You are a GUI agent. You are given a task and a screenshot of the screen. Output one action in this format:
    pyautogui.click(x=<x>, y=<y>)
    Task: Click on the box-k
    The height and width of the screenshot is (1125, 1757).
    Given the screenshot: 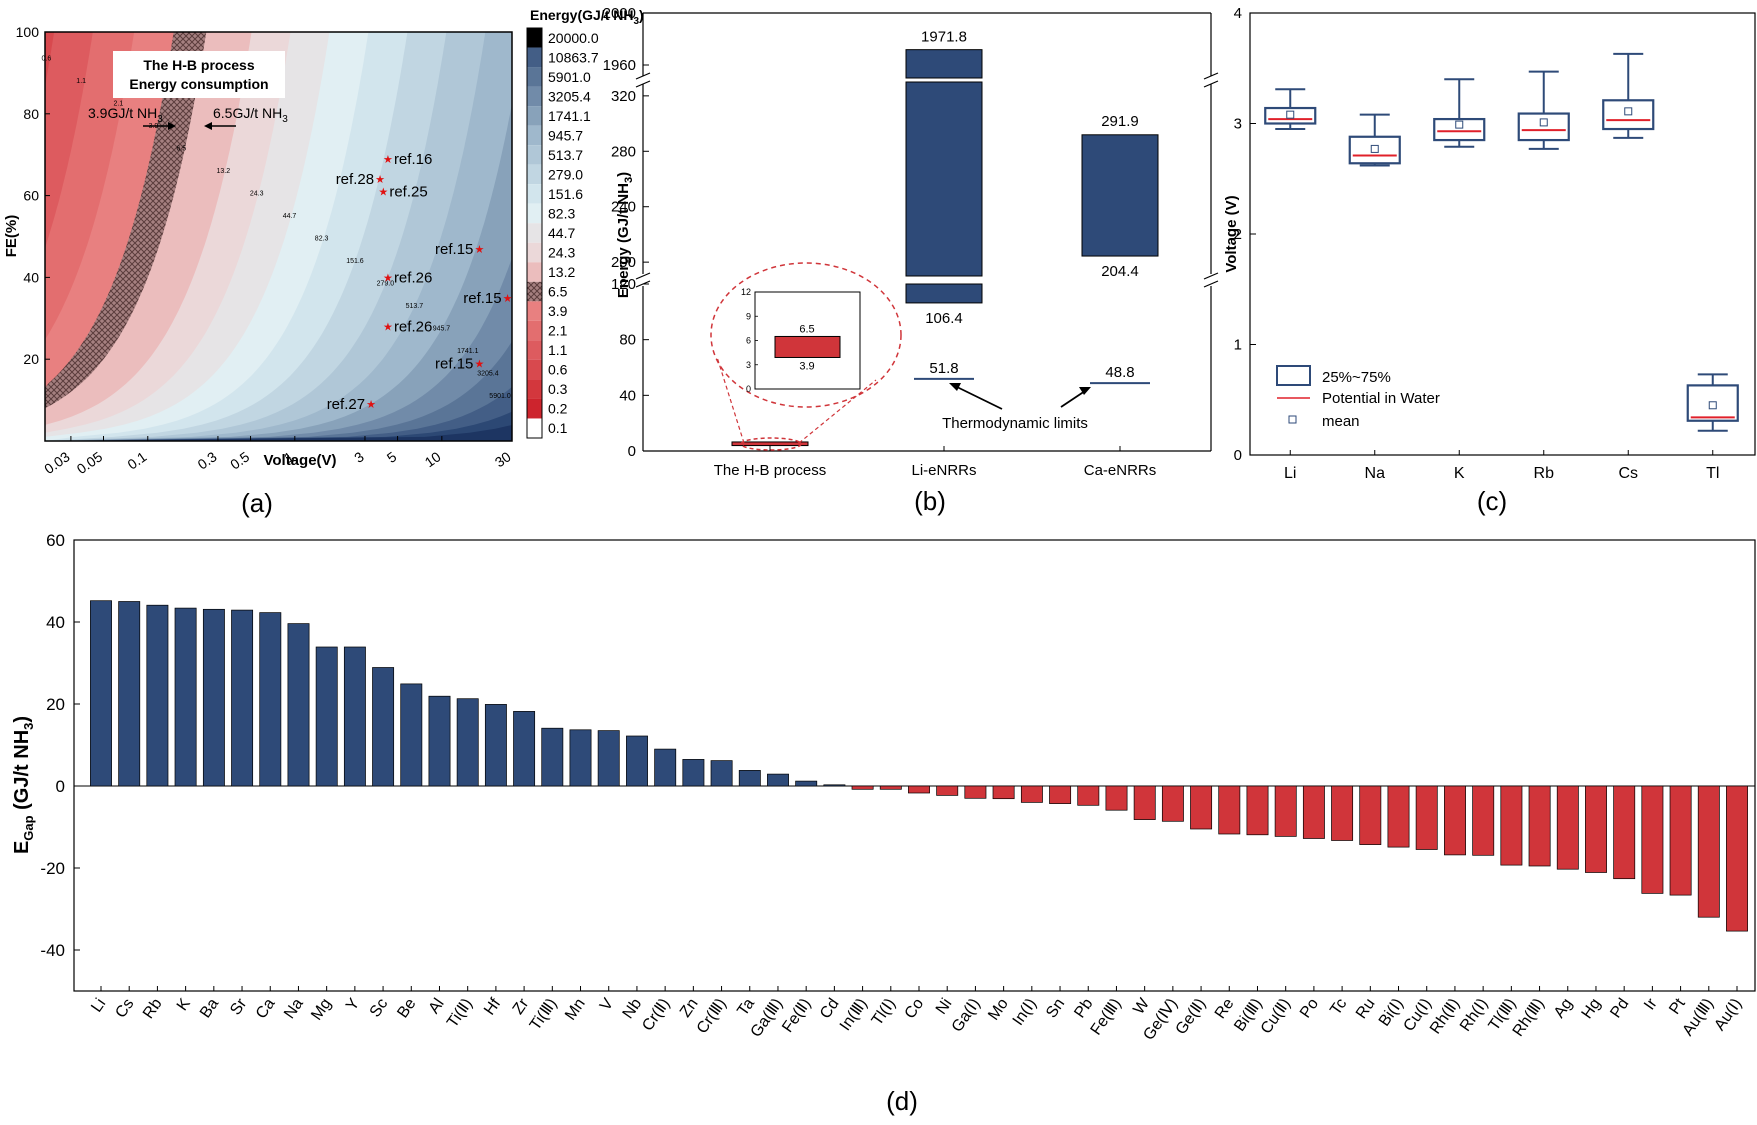 What is the action you would take?
    pyautogui.click(x=1459, y=129)
    